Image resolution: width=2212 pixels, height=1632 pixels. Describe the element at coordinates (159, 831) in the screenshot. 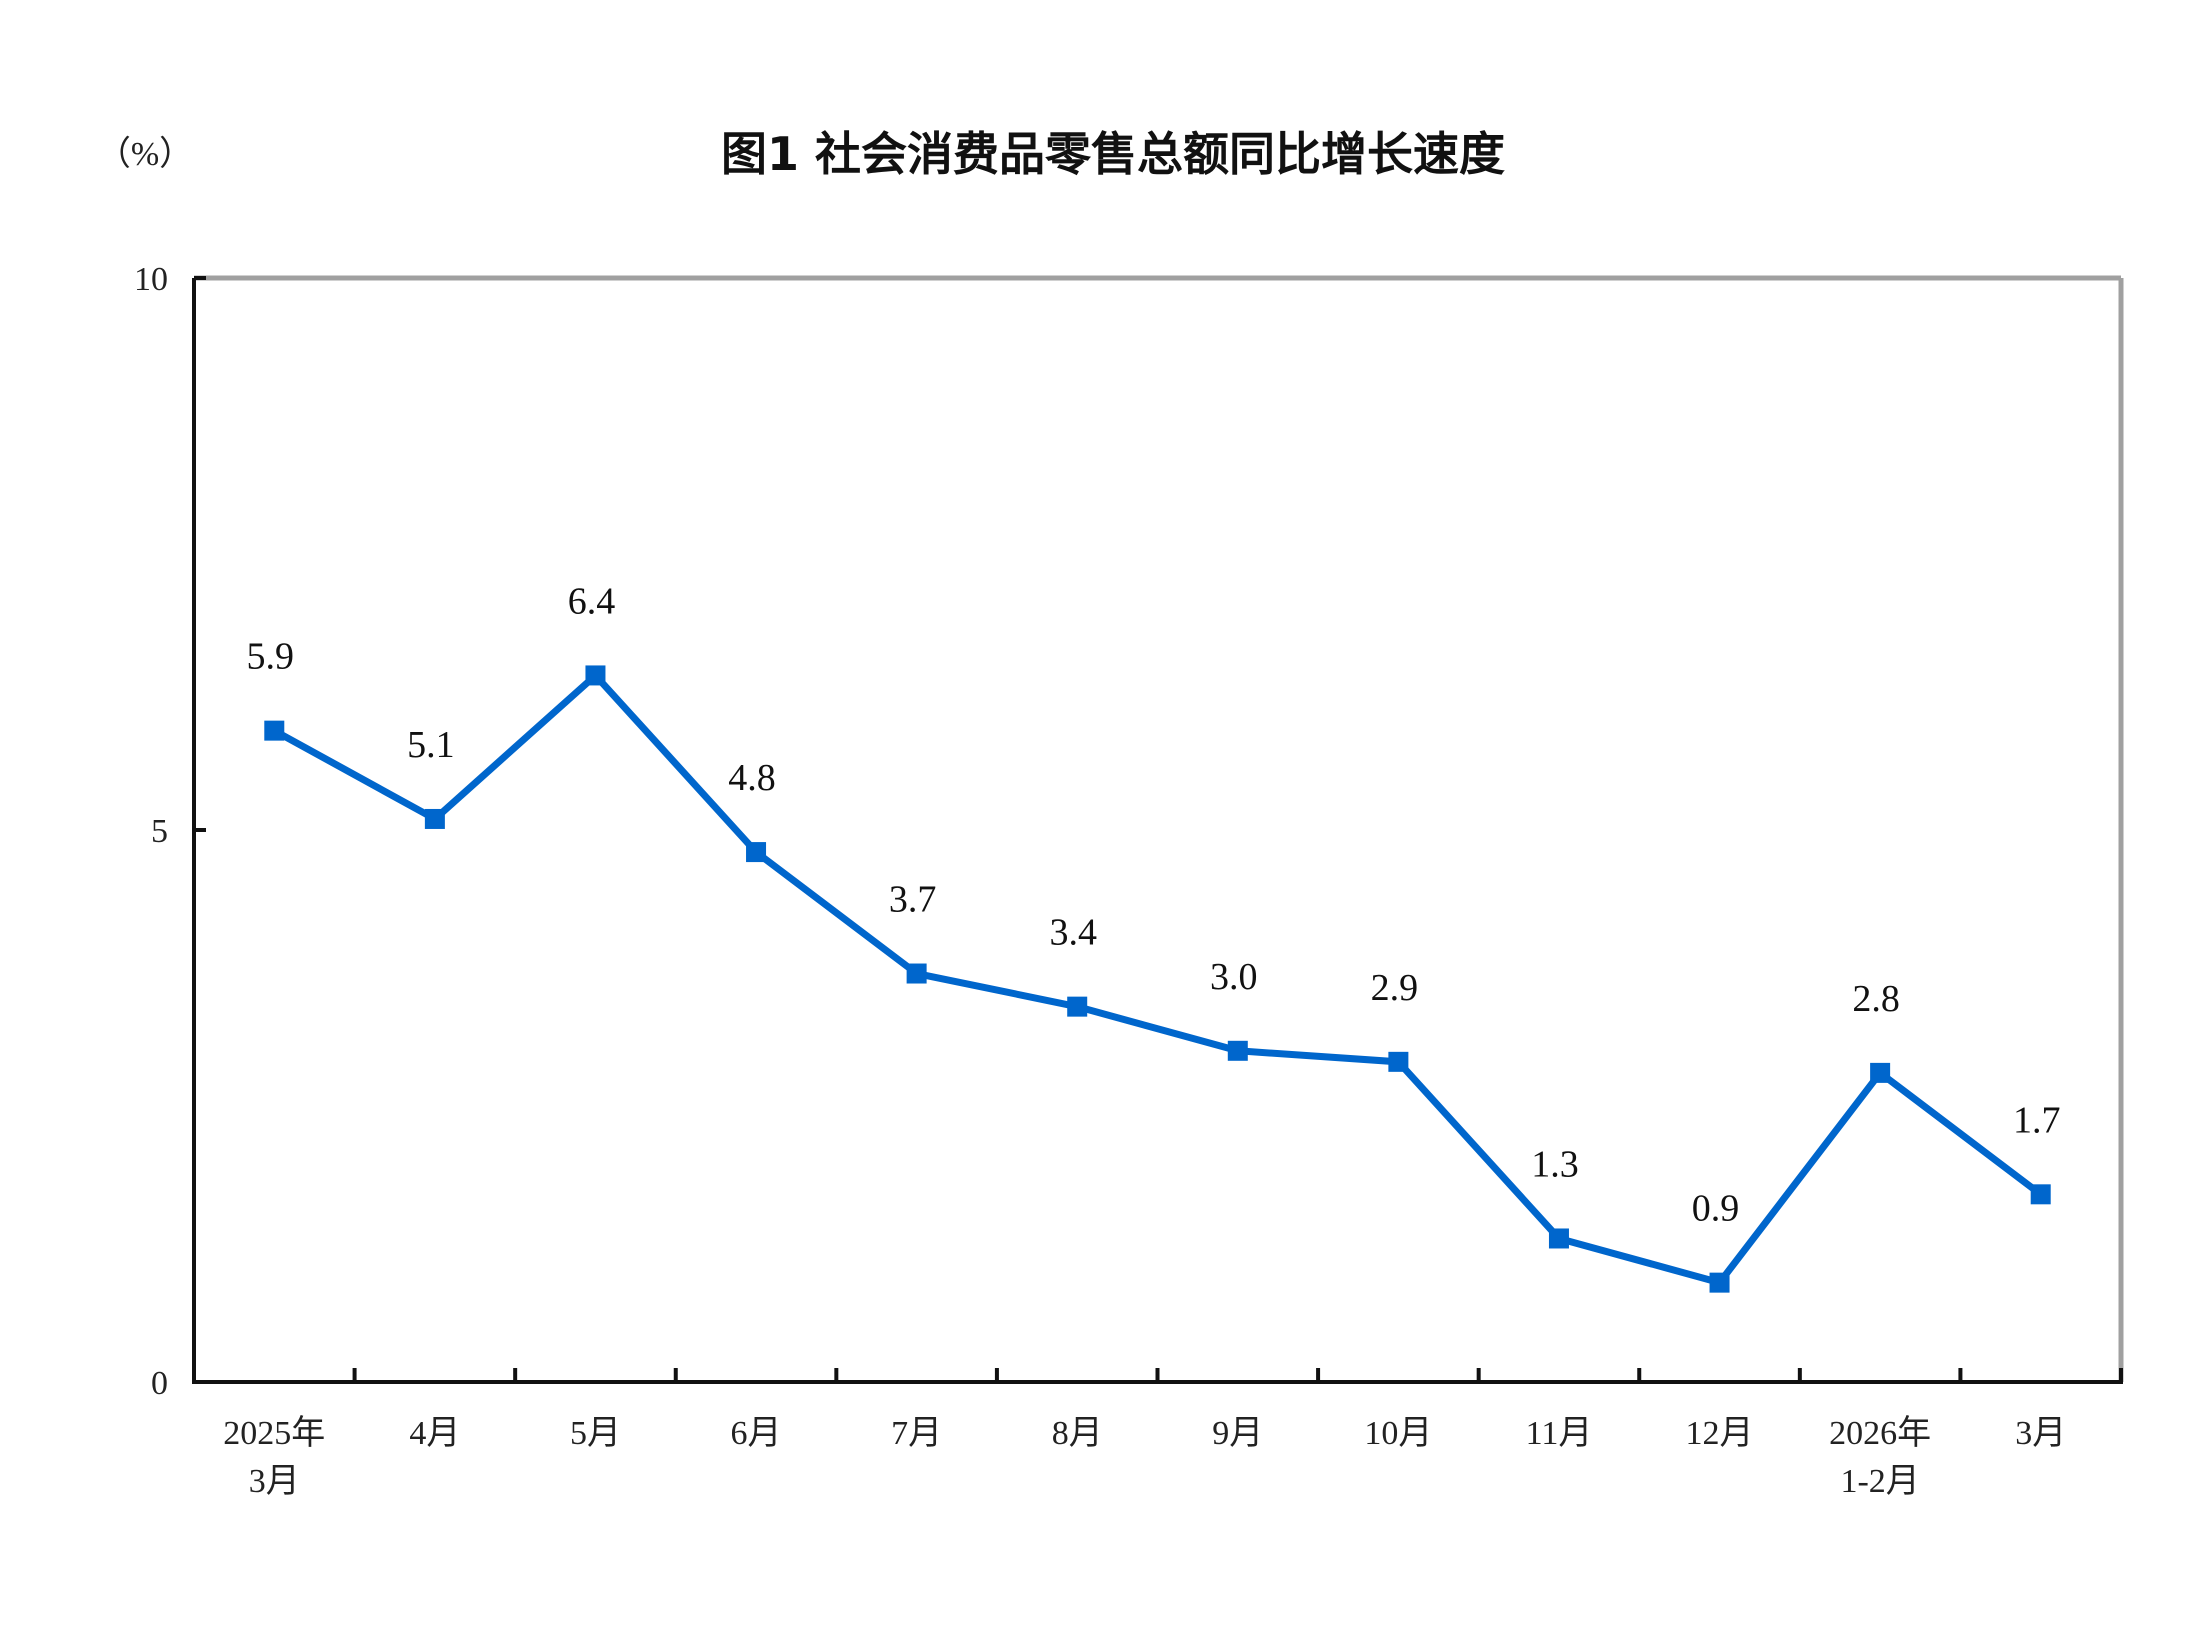

I see `y-tick-label: 5` at that location.